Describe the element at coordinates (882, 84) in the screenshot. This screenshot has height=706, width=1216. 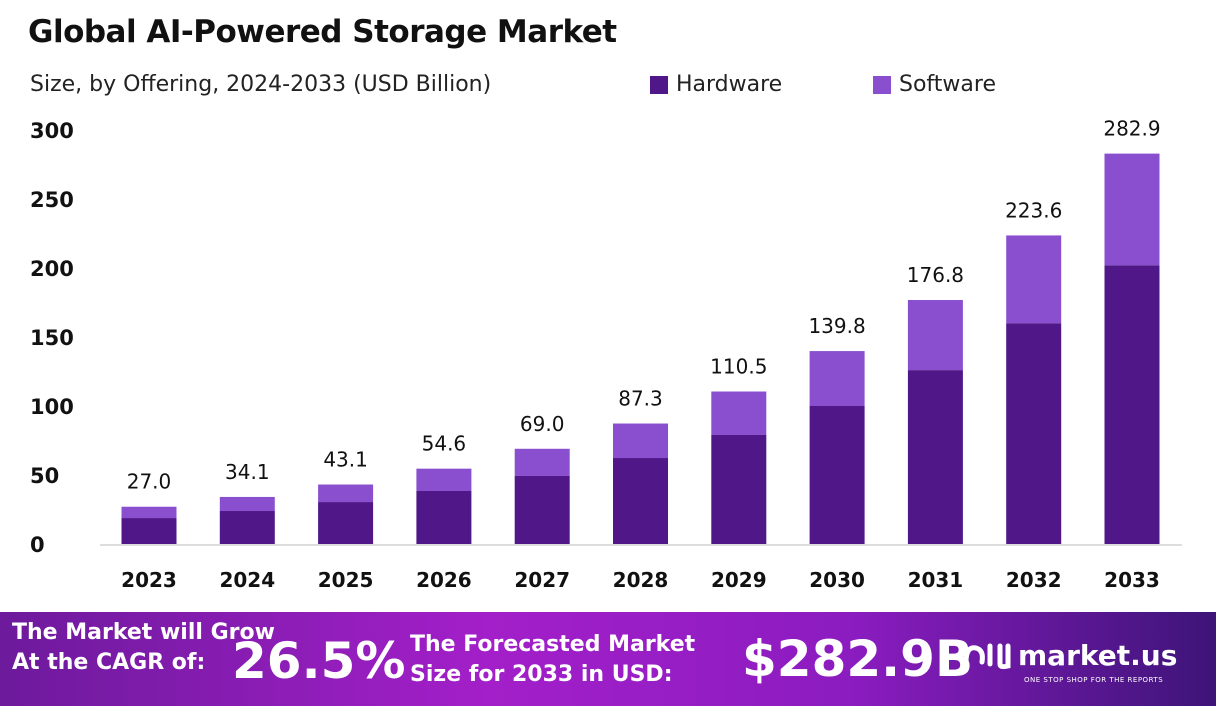
I see `legend-swatch-software` at that location.